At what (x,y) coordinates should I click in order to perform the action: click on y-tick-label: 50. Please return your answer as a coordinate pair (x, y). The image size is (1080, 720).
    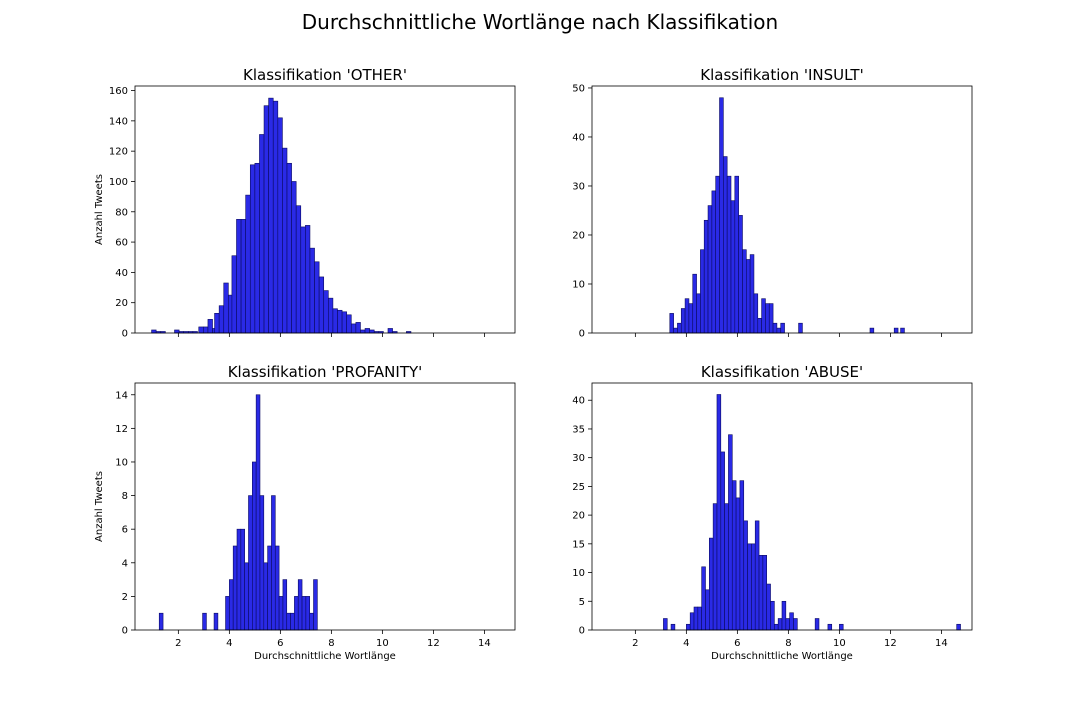
    Looking at the image, I should click on (578, 88).